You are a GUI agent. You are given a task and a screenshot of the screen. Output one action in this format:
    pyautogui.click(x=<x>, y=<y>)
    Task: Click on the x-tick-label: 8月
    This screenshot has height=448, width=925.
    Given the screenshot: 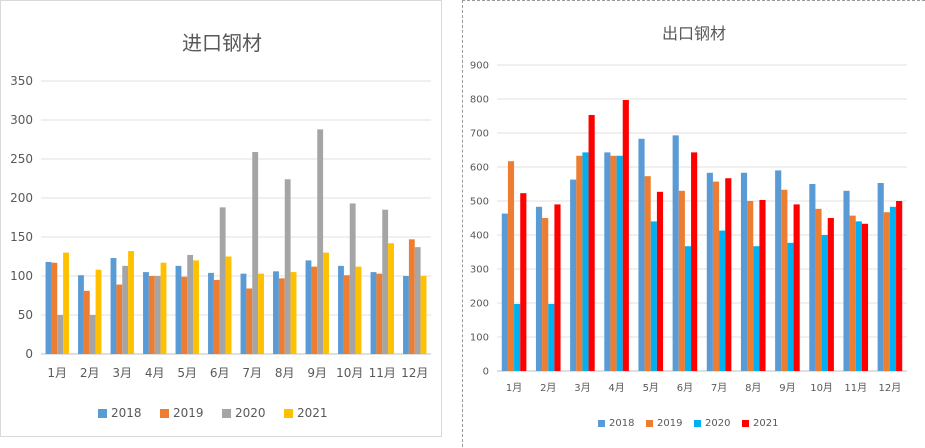 What is the action you would take?
    pyautogui.click(x=753, y=388)
    